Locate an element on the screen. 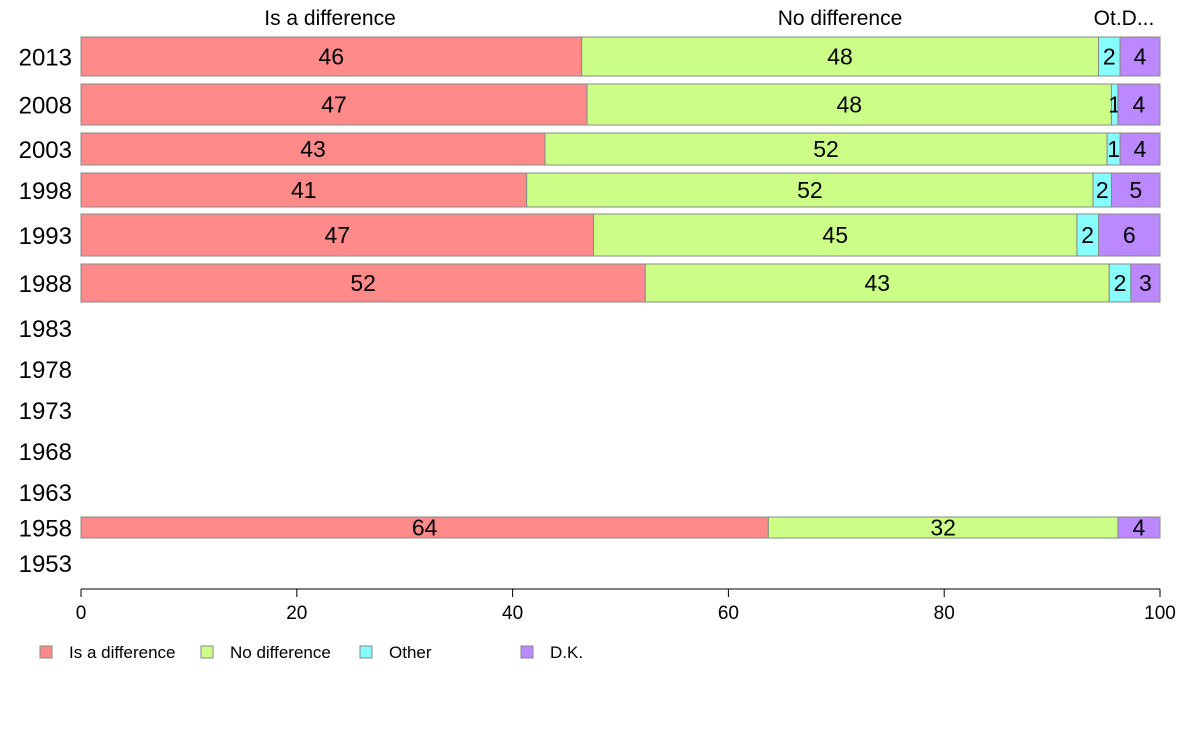 The width and height of the screenshot is (1188, 736). column-header: Is a difference is located at coordinates (330, 18).